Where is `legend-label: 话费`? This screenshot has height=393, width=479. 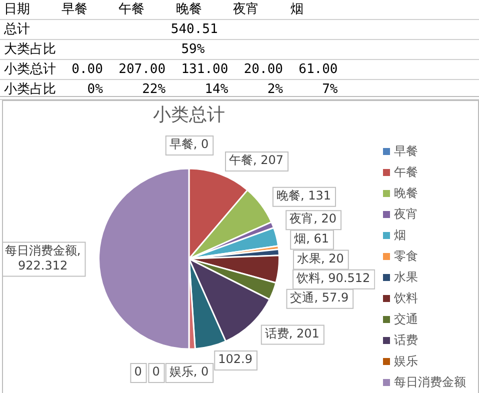
legend-label: 话费 is located at coordinates (406, 340).